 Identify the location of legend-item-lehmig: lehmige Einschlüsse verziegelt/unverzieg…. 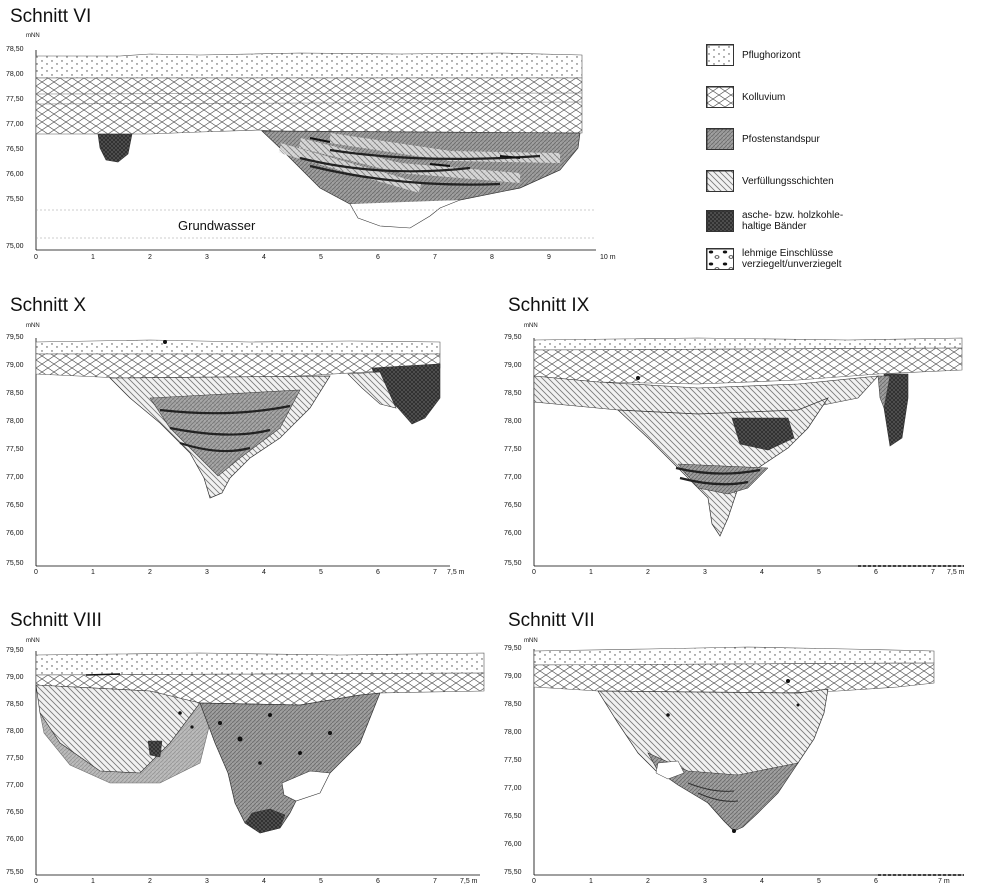
(841, 263).